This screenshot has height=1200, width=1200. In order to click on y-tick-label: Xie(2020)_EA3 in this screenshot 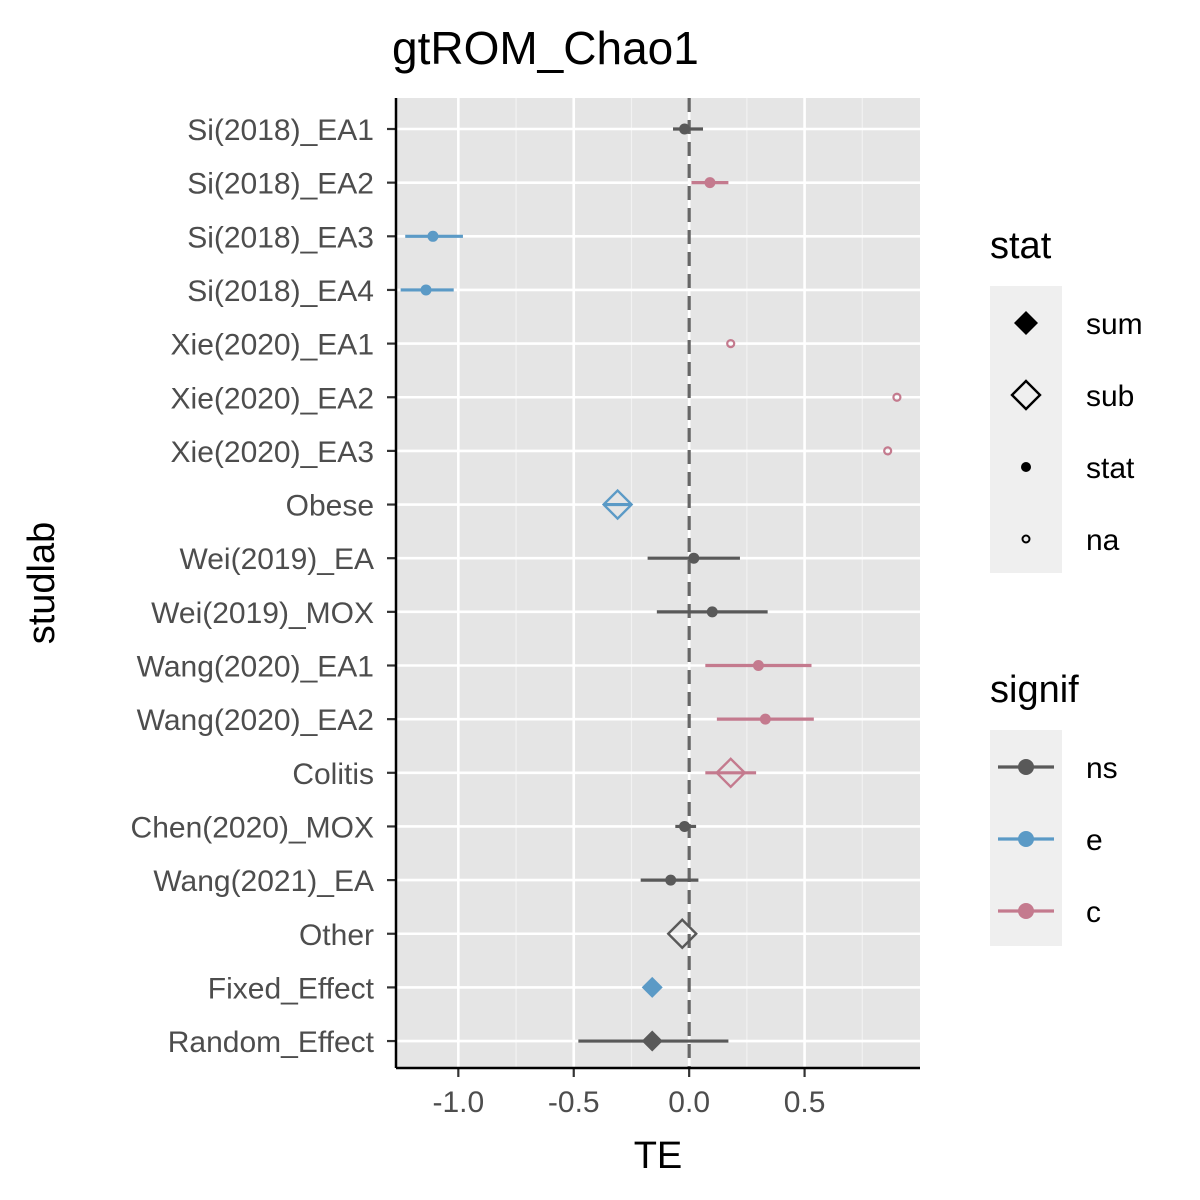, I will do `click(272, 452)`.